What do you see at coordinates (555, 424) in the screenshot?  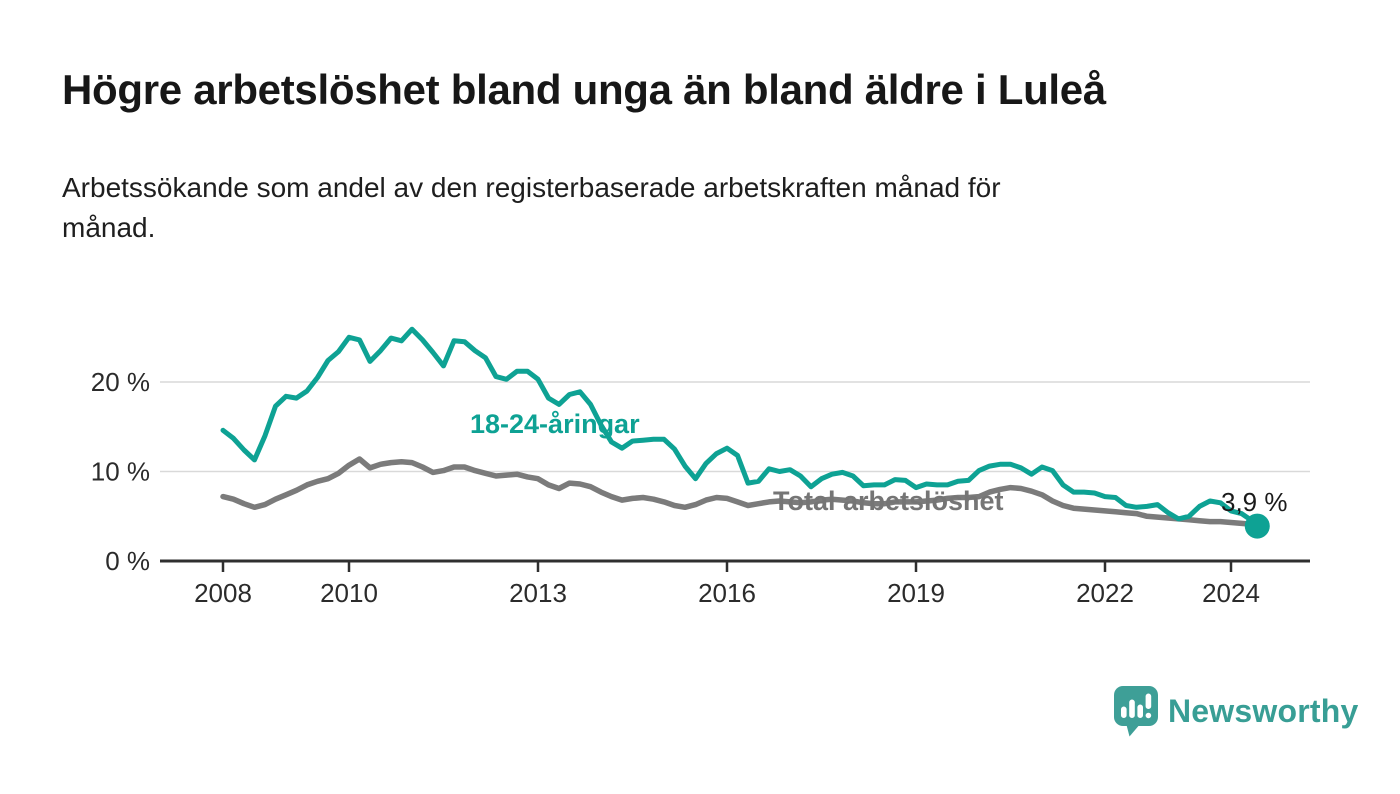 I see `series-label-youth: 18-24-åringar` at bounding box center [555, 424].